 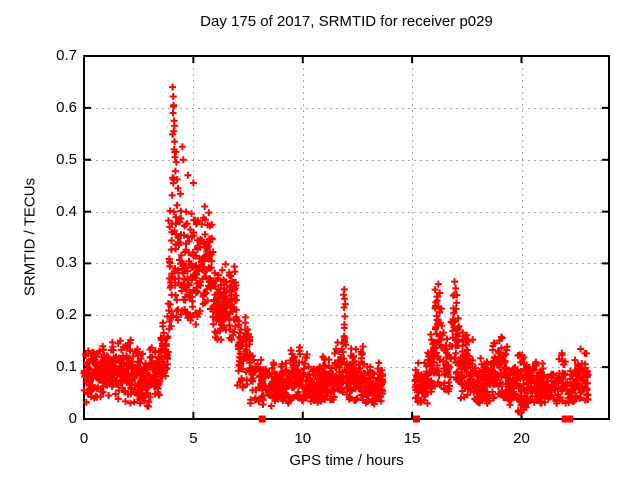 I want to click on x-tick-label: 5, so click(x=193, y=438).